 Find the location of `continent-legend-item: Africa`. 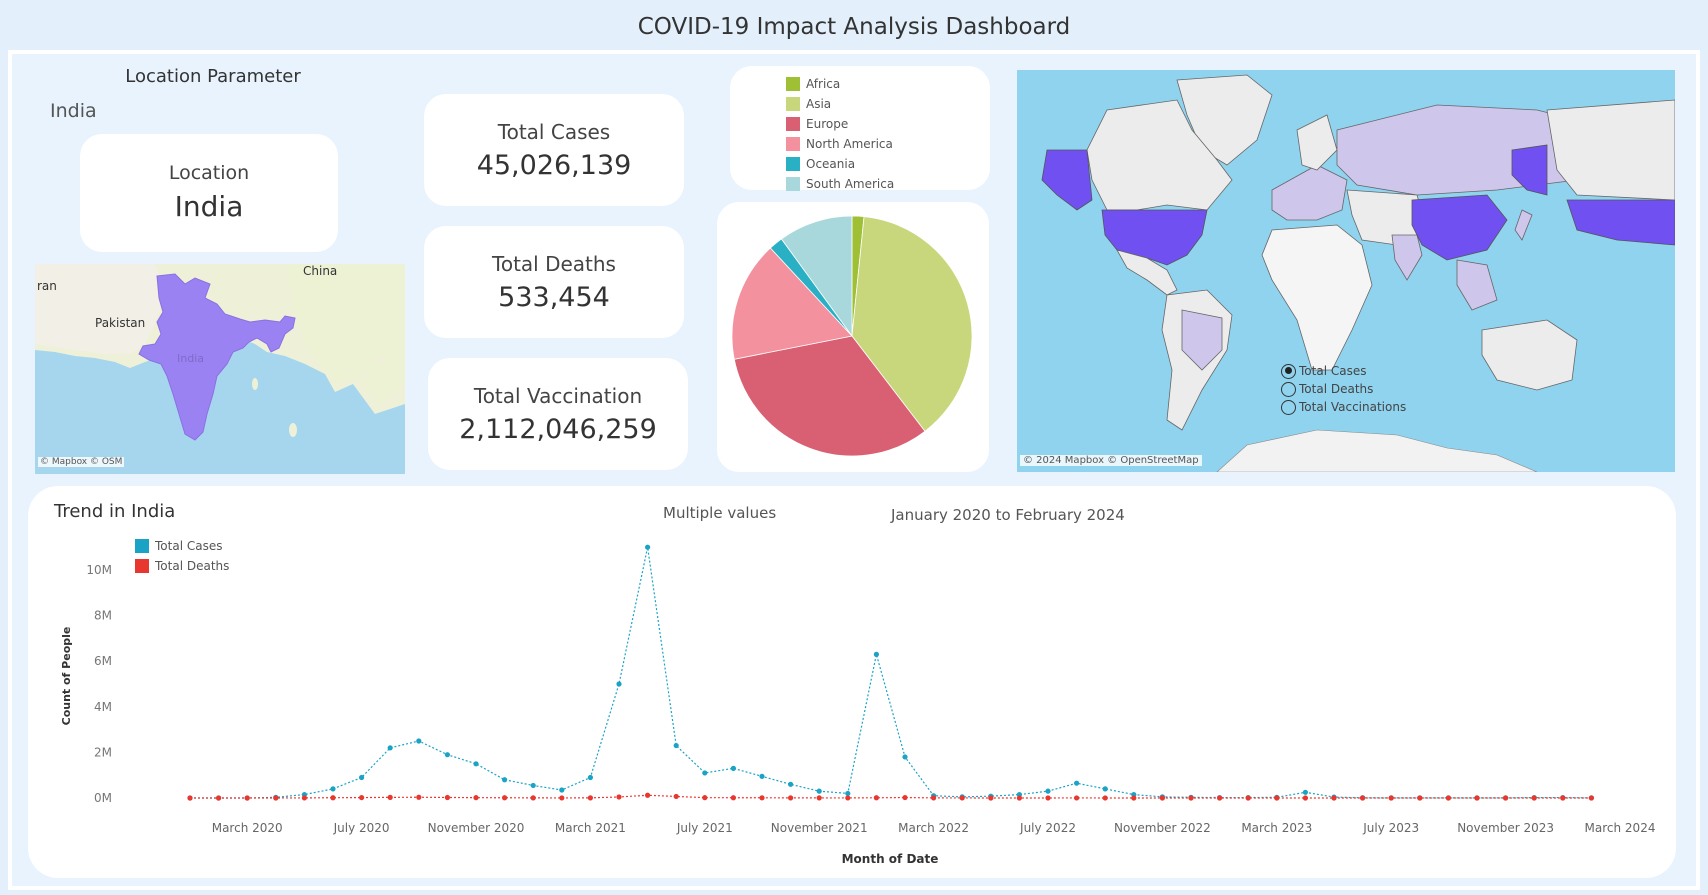

continent-legend-item: Africa is located at coordinates (888, 84).